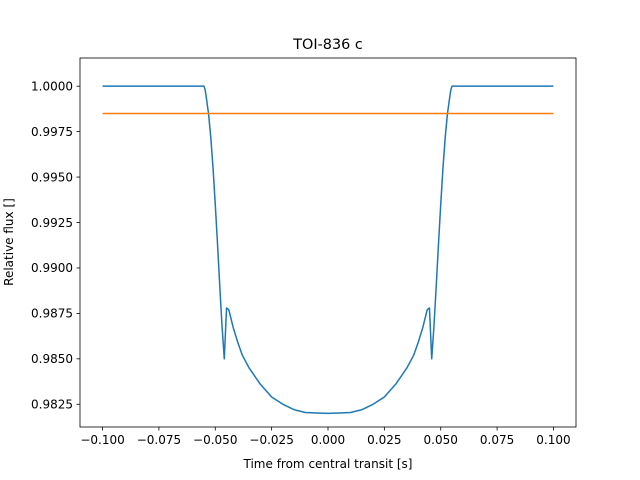 The height and width of the screenshot is (480, 640). What do you see at coordinates (553, 440) in the screenshot?
I see `x-tick-label: 0.100` at bounding box center [553, 440].